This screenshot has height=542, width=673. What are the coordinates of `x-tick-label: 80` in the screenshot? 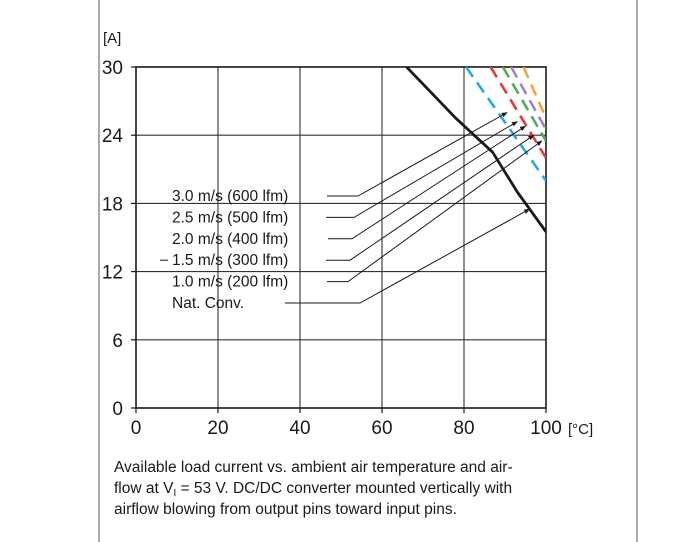 It's located at (463, 428).